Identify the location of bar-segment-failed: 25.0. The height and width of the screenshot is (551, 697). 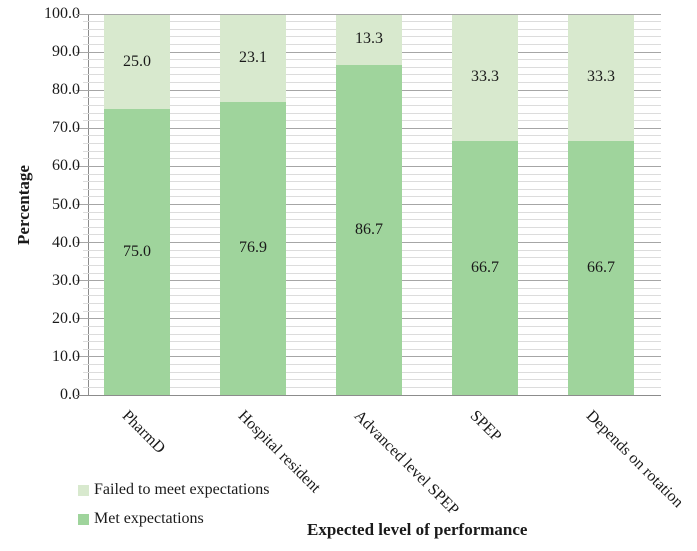
(137, 62).